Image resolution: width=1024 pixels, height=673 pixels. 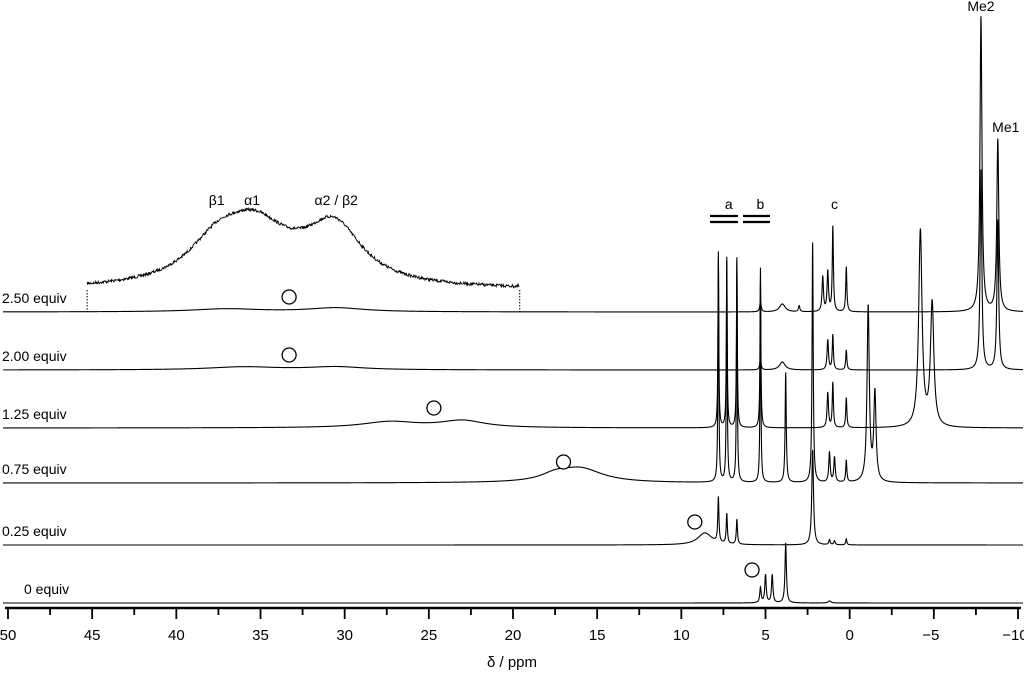 I want to click on x-axis-label: δ / ppm, so click(x=512, y=662).